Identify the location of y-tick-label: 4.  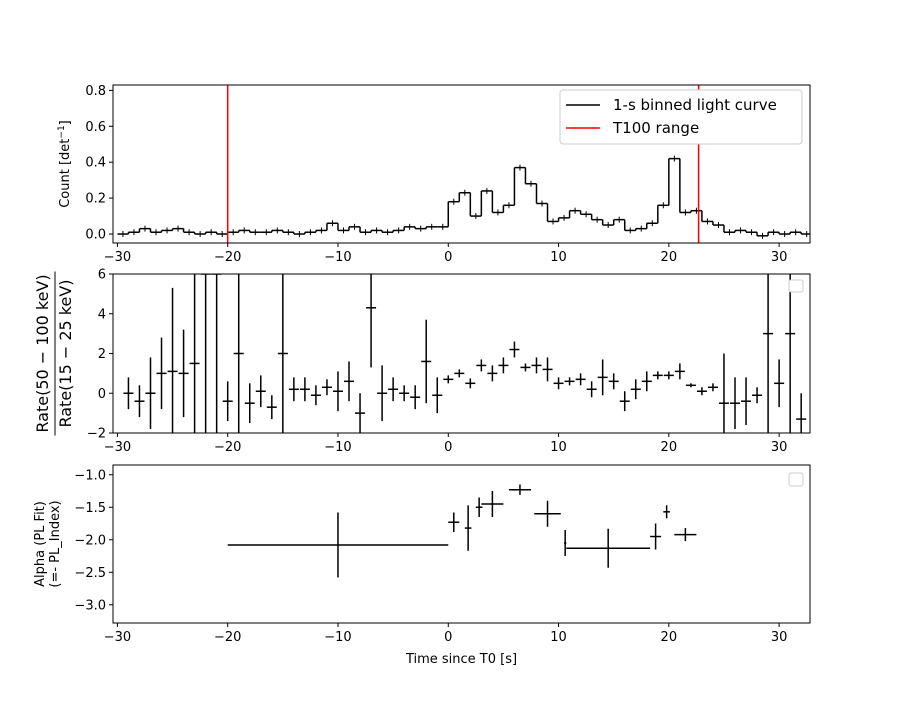
(102, 314).